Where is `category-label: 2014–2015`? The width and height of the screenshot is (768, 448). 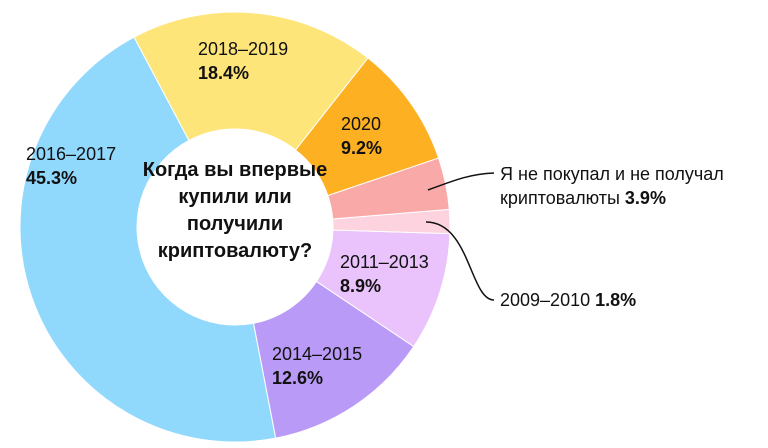 category-label: 2014–2015 is located at coordinates (317, 354).